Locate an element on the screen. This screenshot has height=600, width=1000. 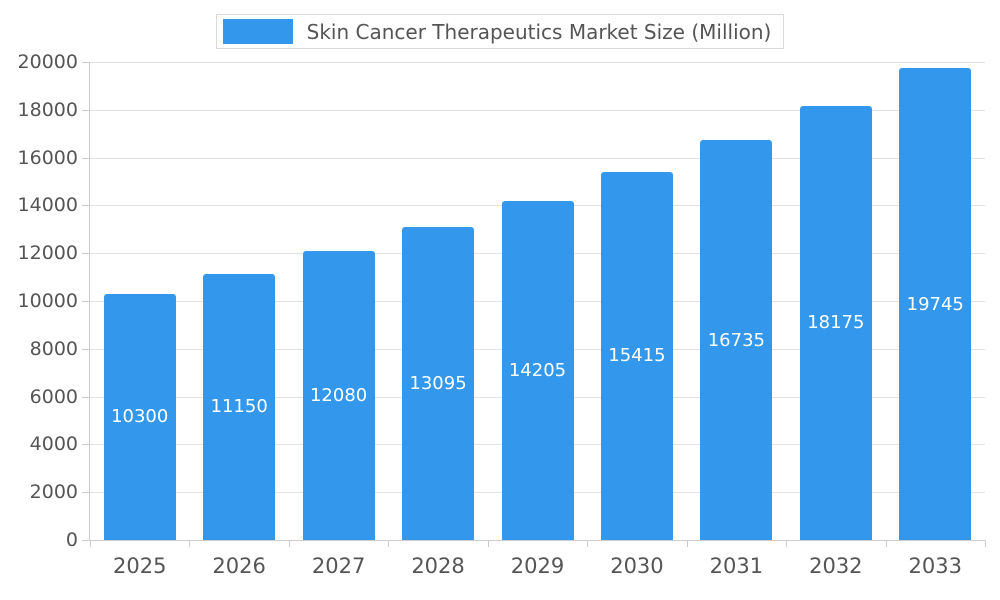
x-axis-label-2032: 2032 is located at coordinates (836, 566).